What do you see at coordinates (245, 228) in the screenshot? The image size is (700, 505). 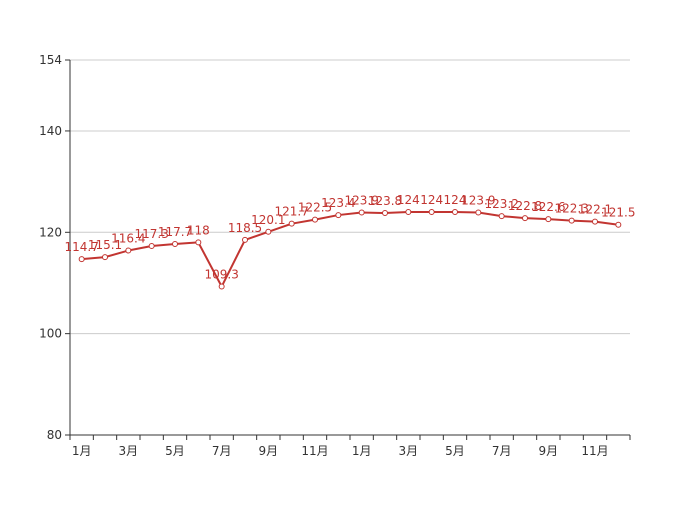 I see `data-label: 118.5` at bounding box center [245, 228].